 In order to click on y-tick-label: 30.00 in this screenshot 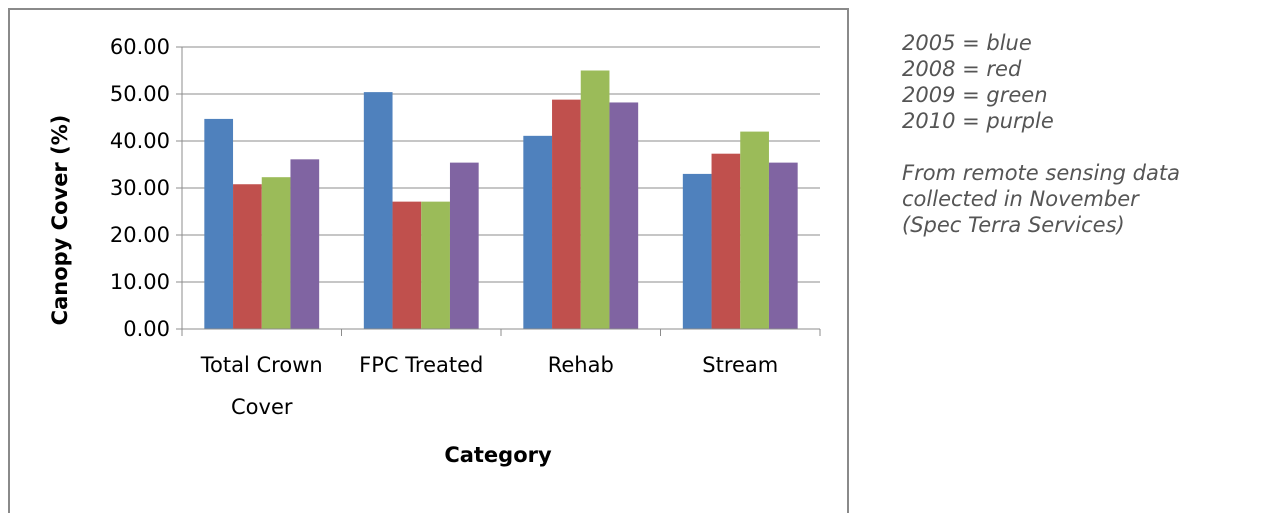, I will do `click(140, 188)`.